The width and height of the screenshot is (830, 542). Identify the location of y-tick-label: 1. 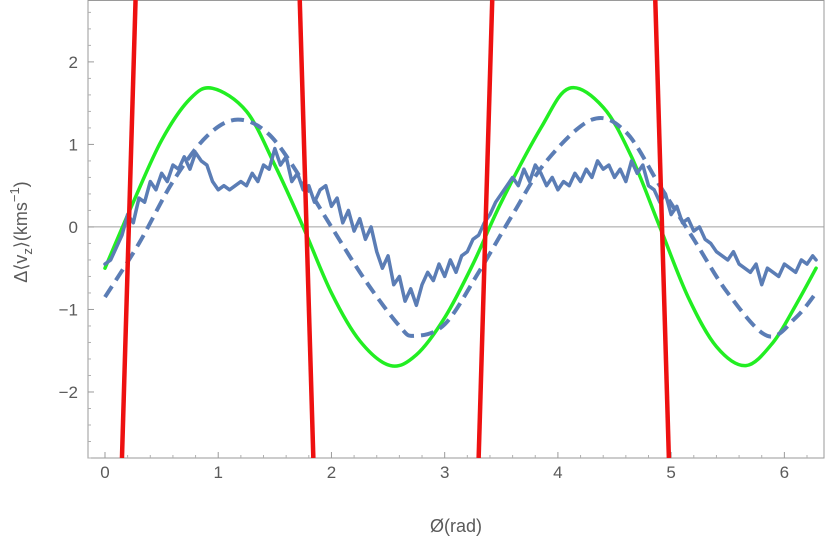
(73, 144).